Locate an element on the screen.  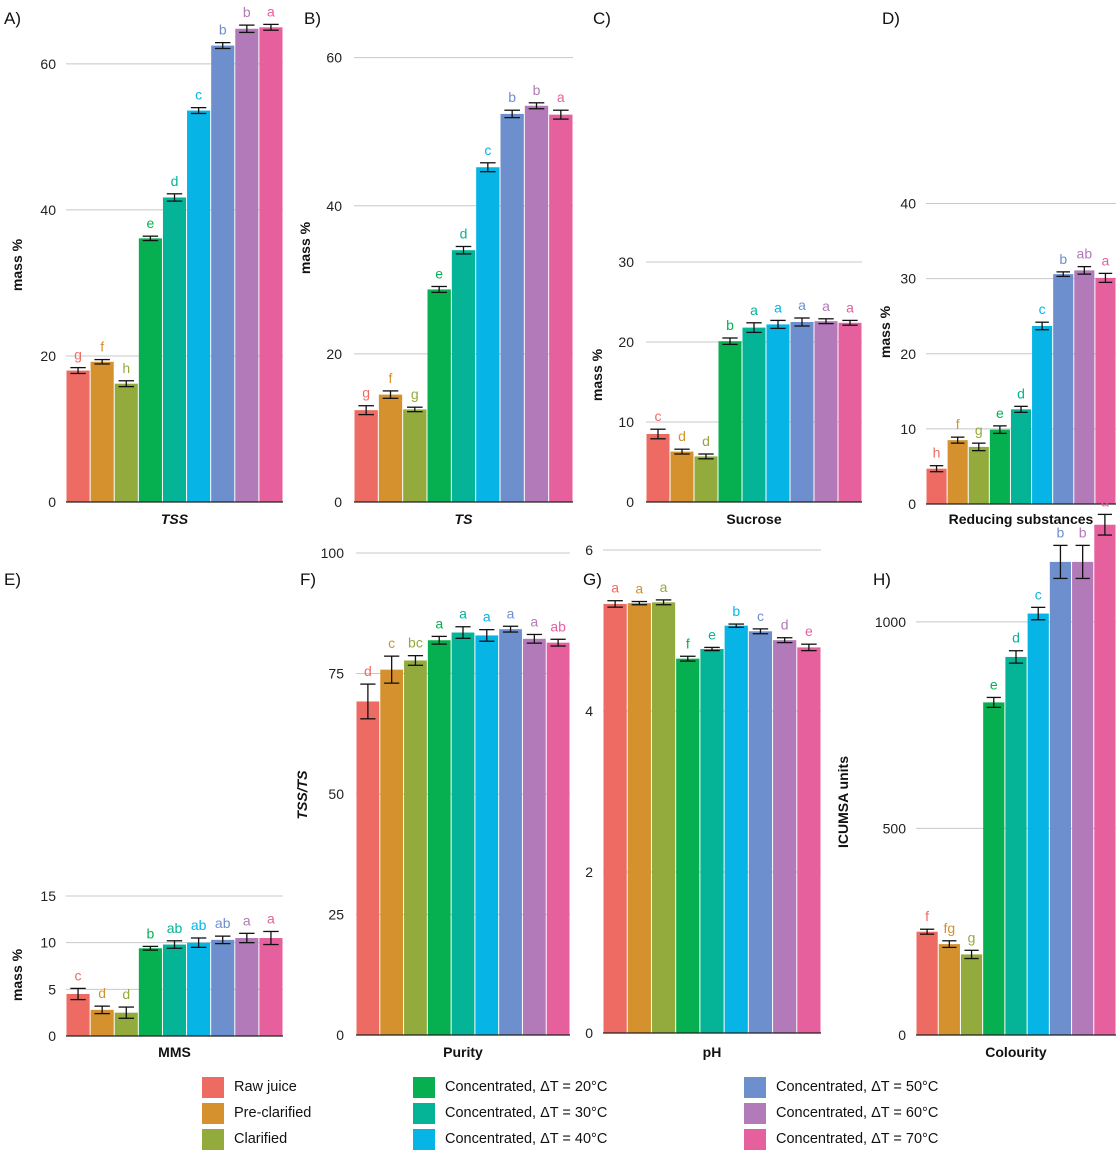
sig-letter-f-6: a is located at coordinates (511, 613).